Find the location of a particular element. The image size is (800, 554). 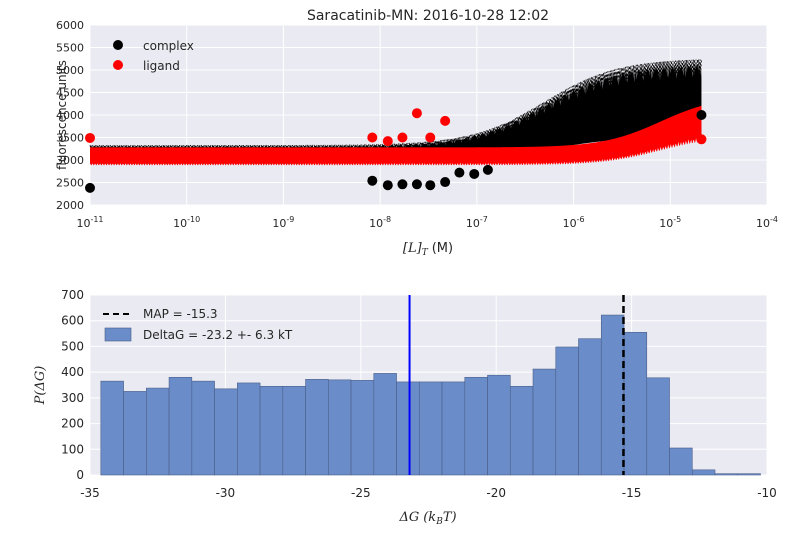

top-x-tick-label: 10⁻¹⁰ is located at coordinates (186, 222).